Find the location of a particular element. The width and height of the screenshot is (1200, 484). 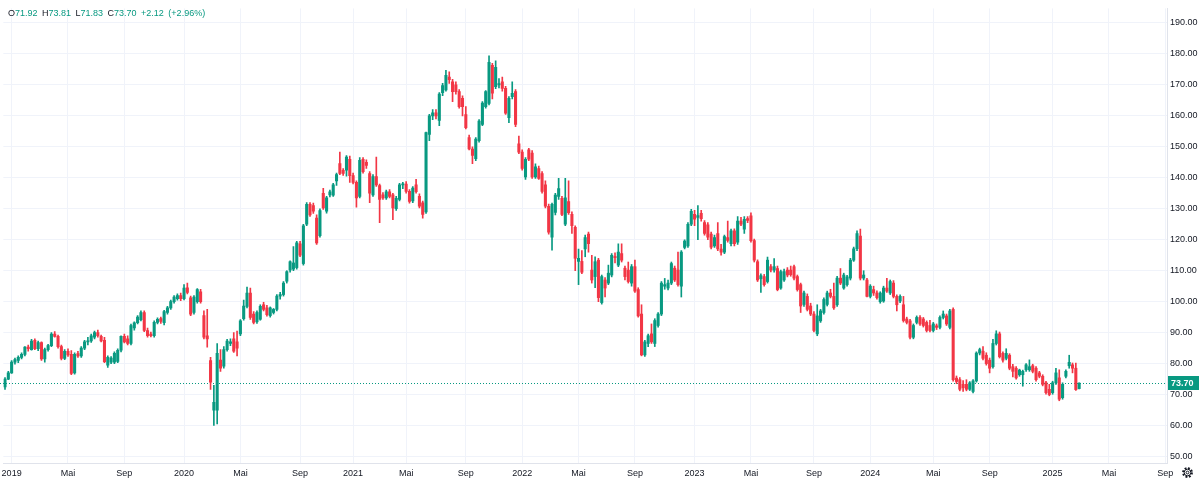

y-tick-label: 60.00 is located at coordinates (1181, 425).